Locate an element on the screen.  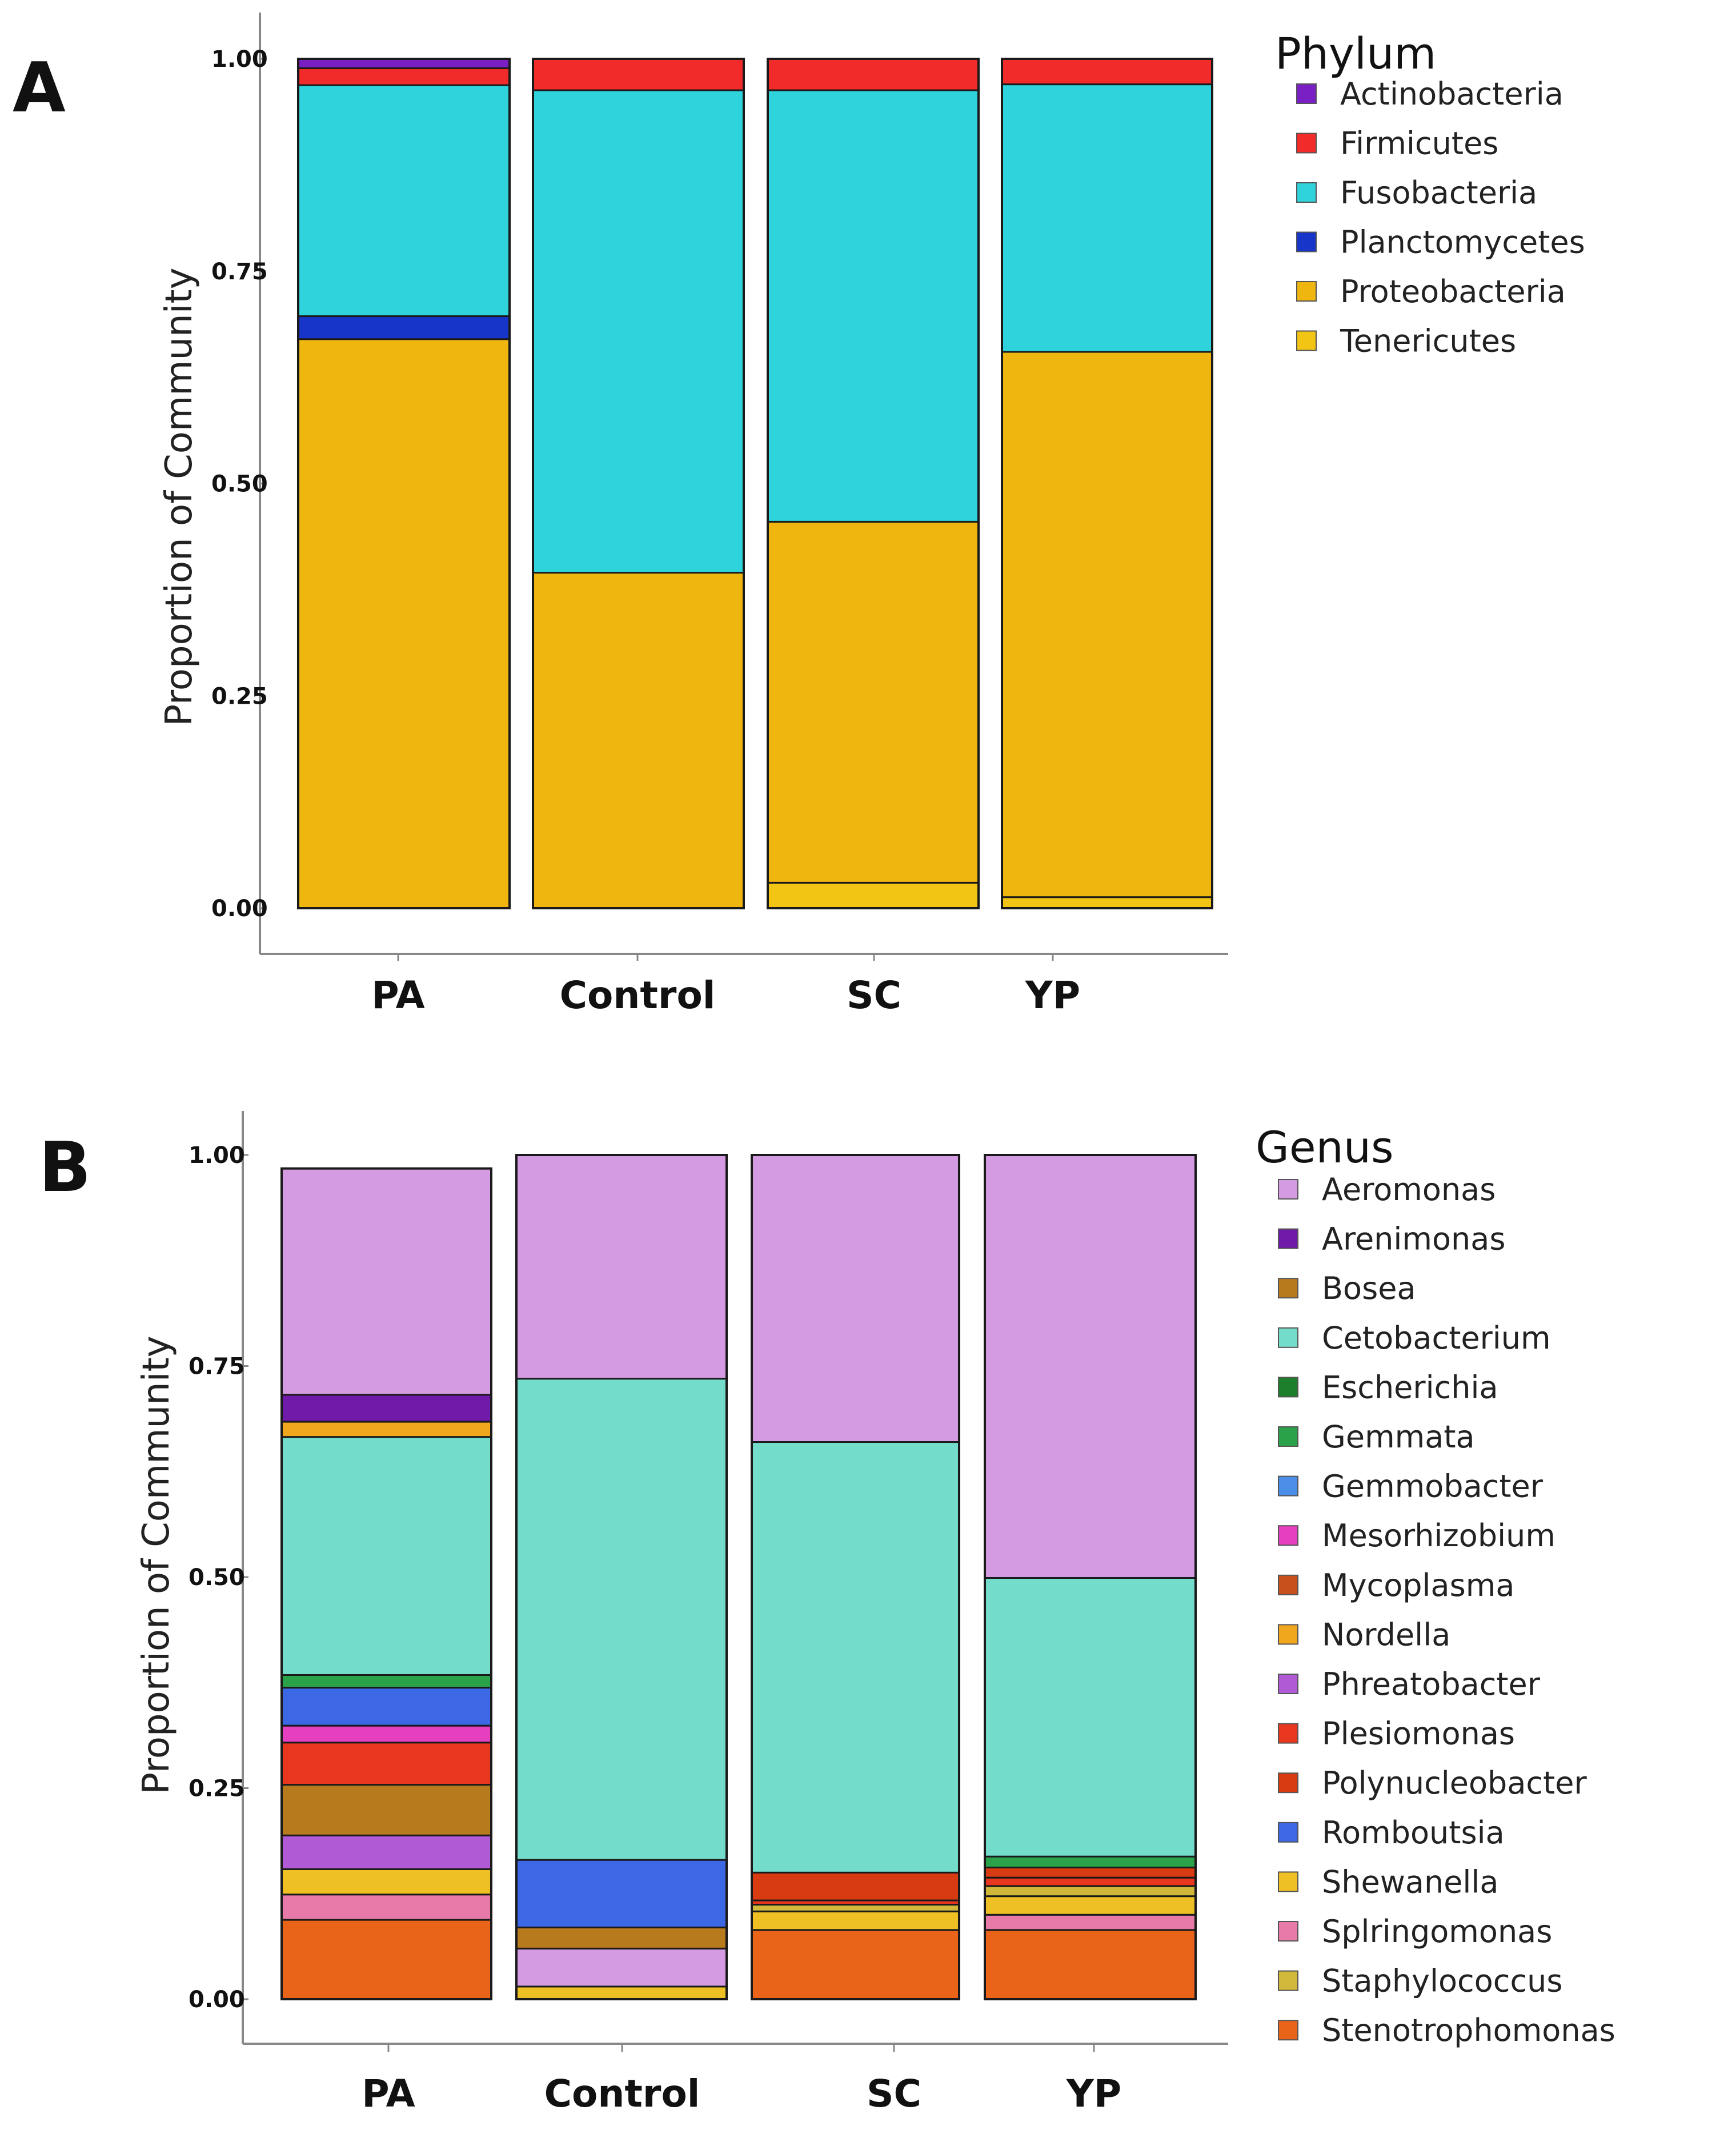
legend-label-cetobacterium: Cetobacterium is located at coordinates (1436, 1338).